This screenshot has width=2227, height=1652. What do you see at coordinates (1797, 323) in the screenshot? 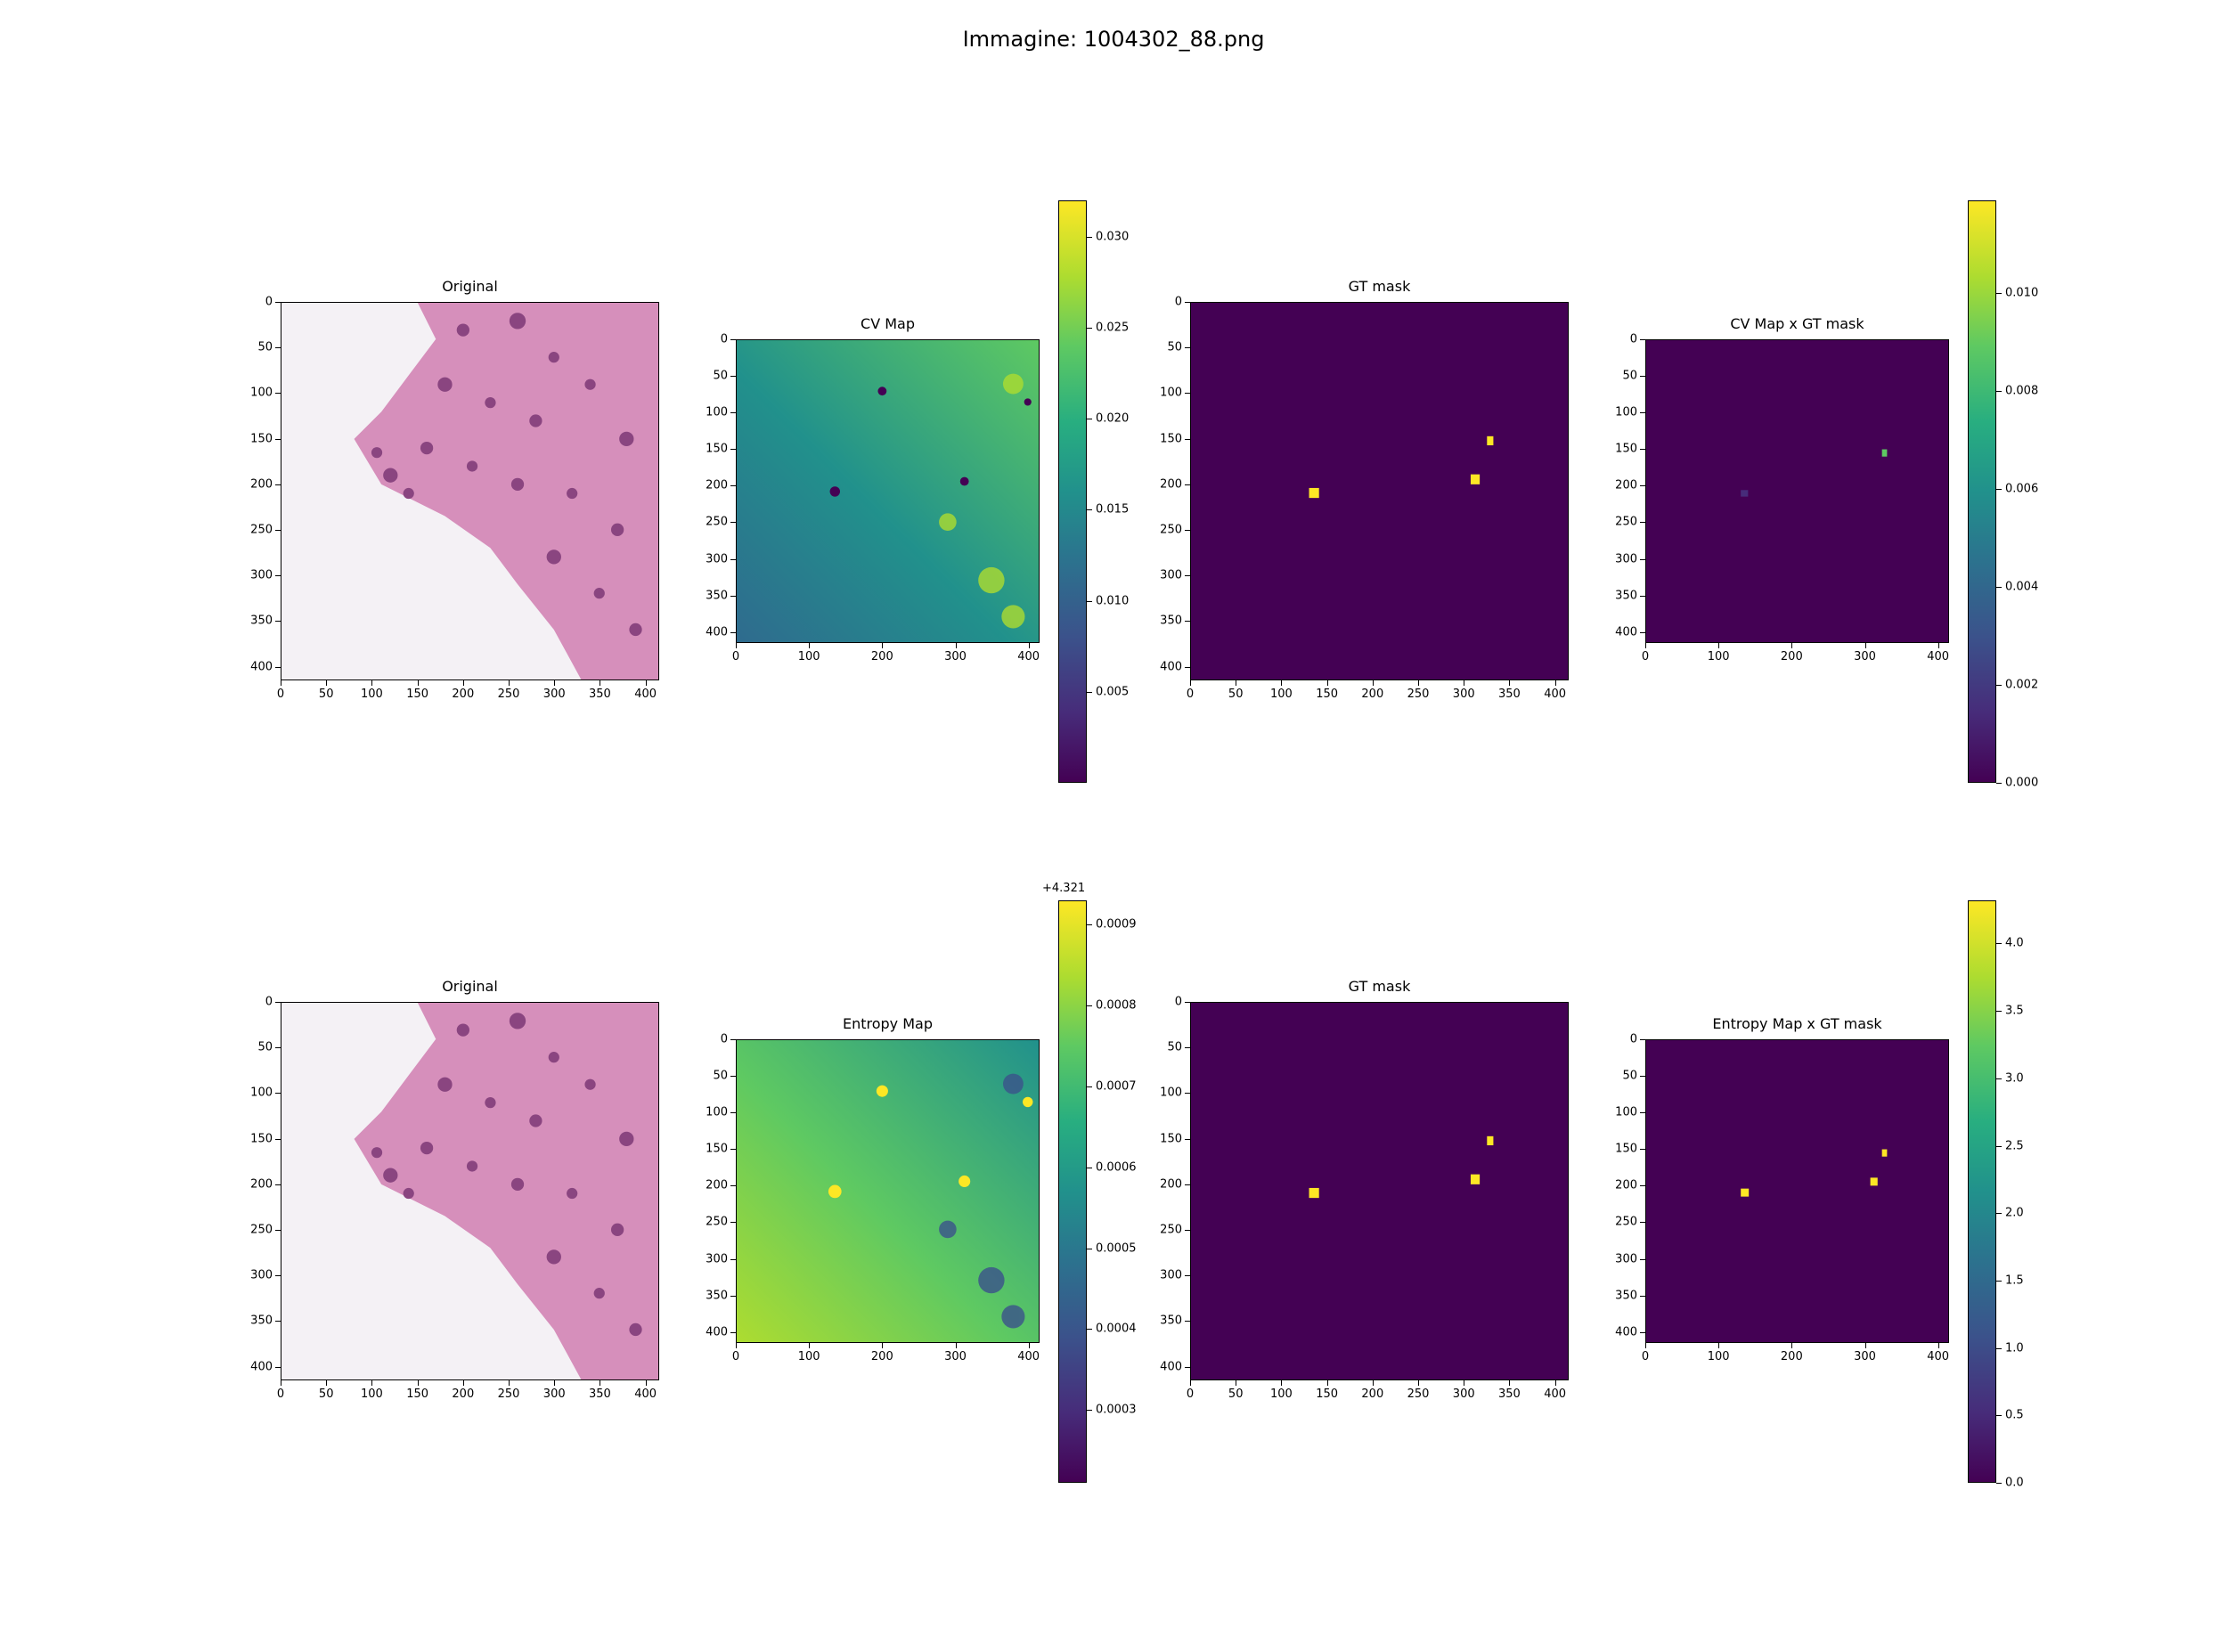
I see `panel-title: CV Map x GT mask` at bounding box center [1797, 323].